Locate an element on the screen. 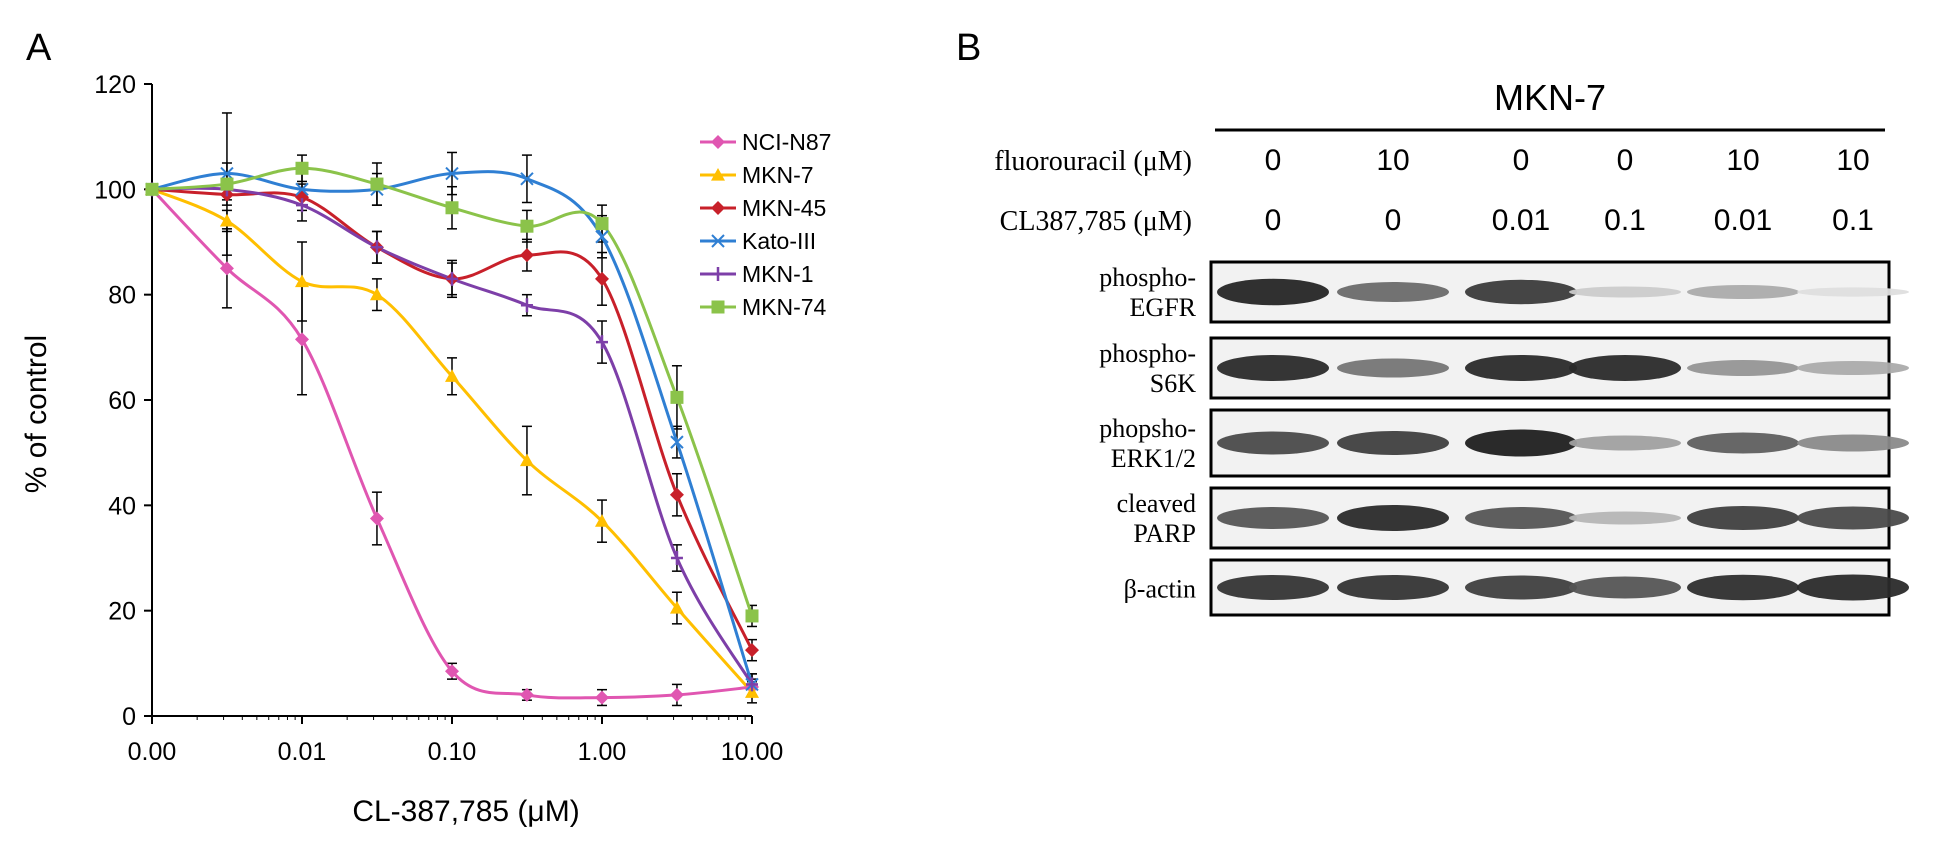 The width and height of the screenshot is (1937, 841). blot-row: phospho-S6K is located at coordinates (1504, 368).